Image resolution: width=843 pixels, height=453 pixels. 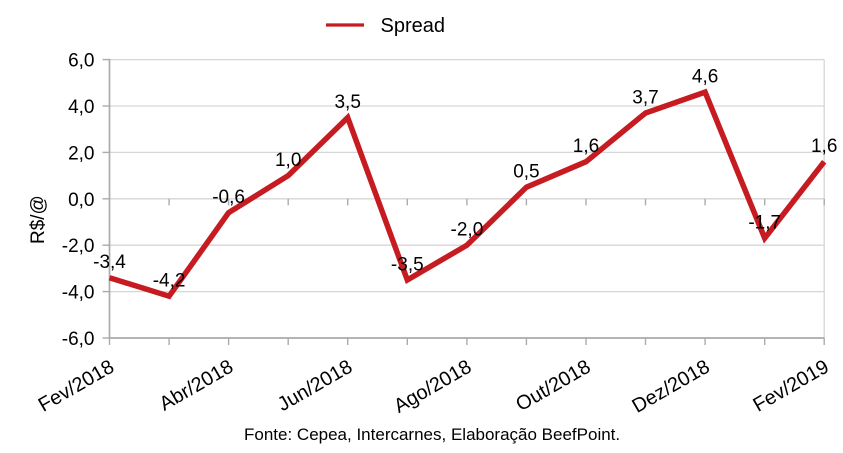 What do you see at coordinates (38, 219) in the screenshot?
I see `svg-text: R$/@` at bounding box center [38, 219].